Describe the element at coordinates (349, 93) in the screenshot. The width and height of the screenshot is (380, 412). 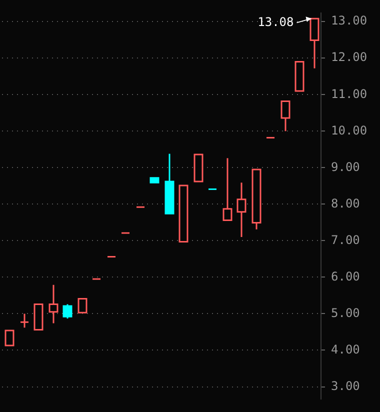
I see `y-tick-label: 11.00` at that location.